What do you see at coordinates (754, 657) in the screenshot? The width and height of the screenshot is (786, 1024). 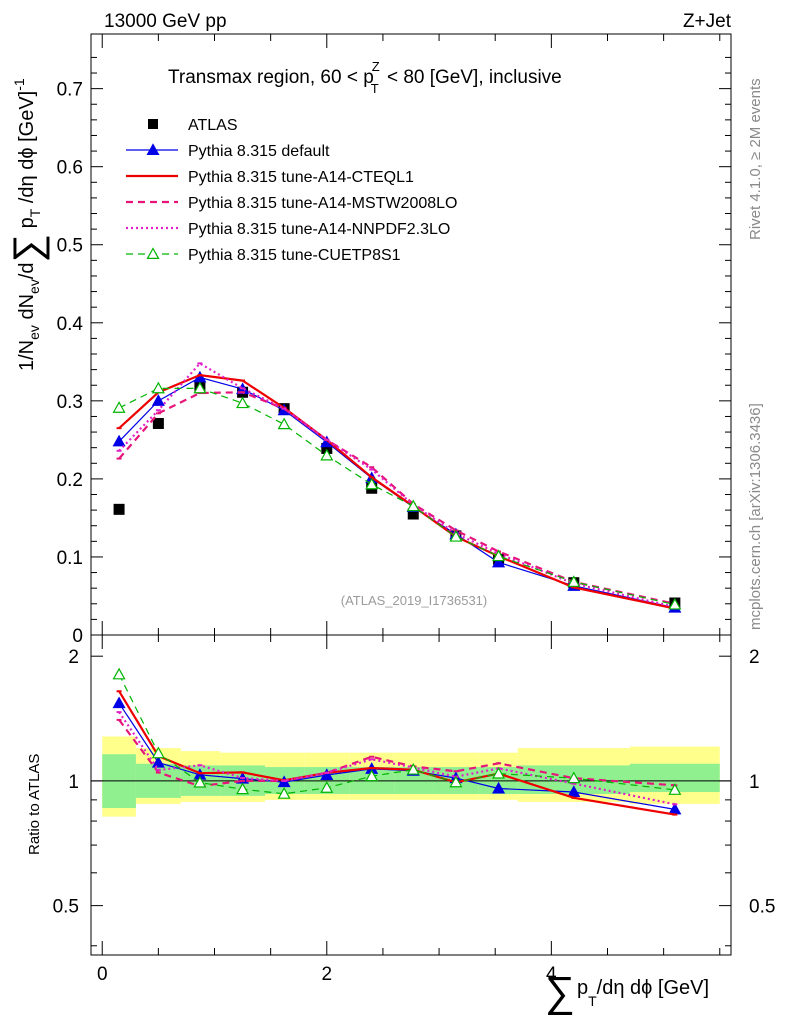 I see `ratio-tick-label-right: 2` at bounding box center [754, 657].